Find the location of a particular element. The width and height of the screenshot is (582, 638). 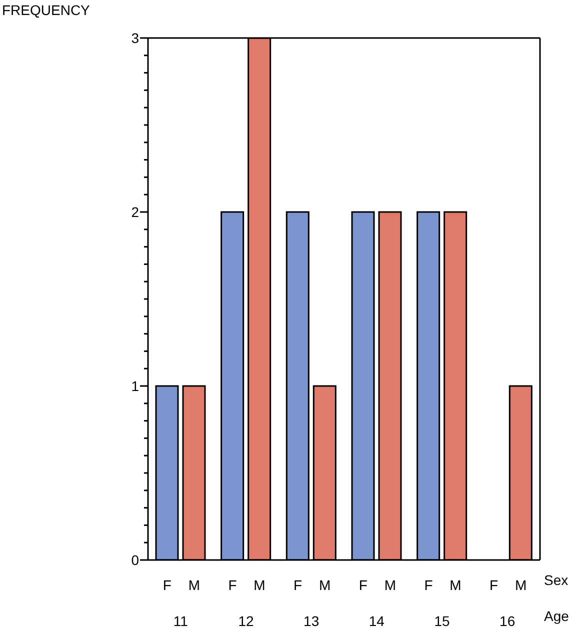

y-tick-label: 3 is located at coordinates (135, 38).